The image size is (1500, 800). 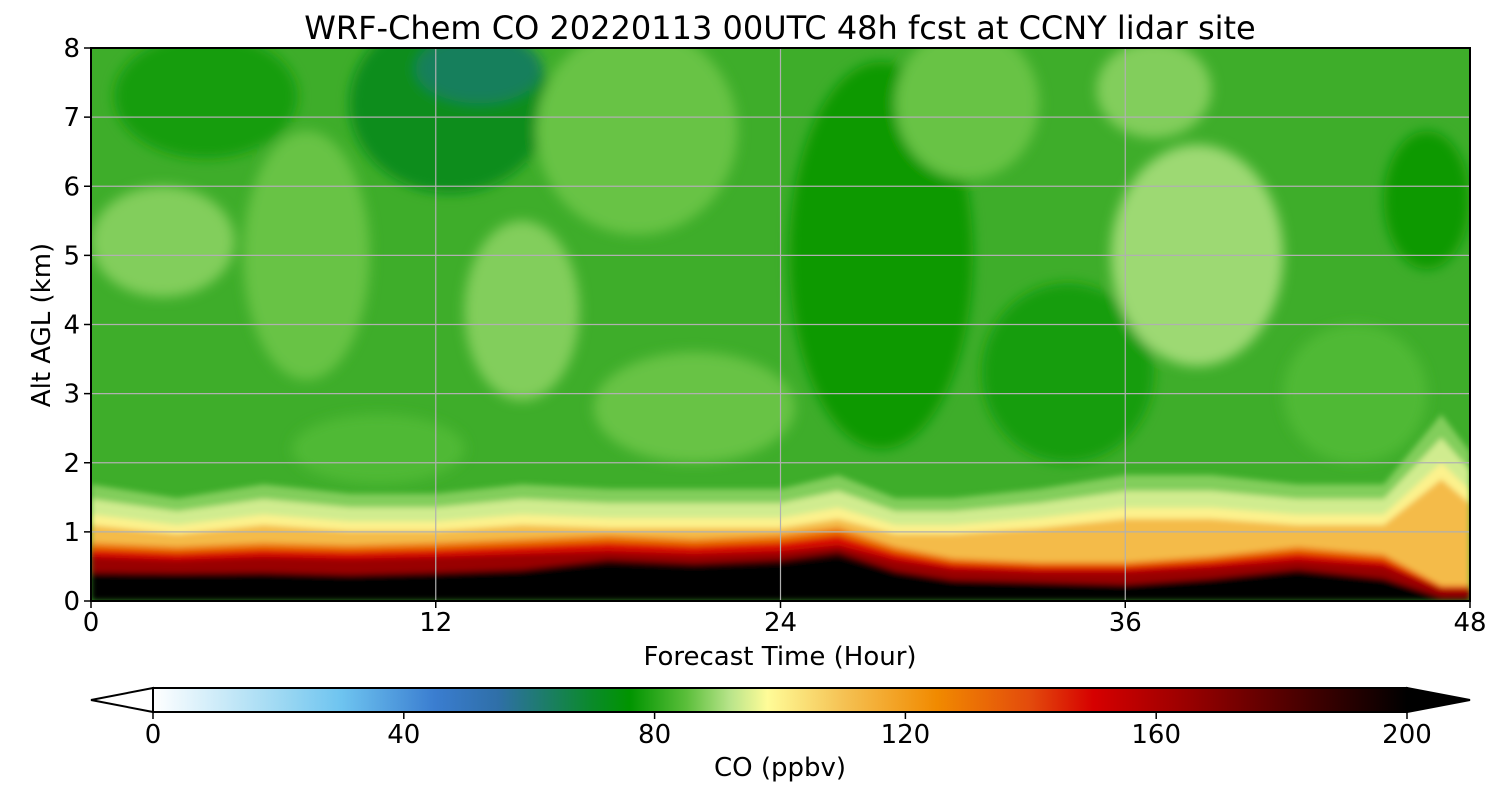 What do you see at coordinates (71, 118) in the screenshot?
I see `y-tick-label: 7` at bounding box center [71, 118].